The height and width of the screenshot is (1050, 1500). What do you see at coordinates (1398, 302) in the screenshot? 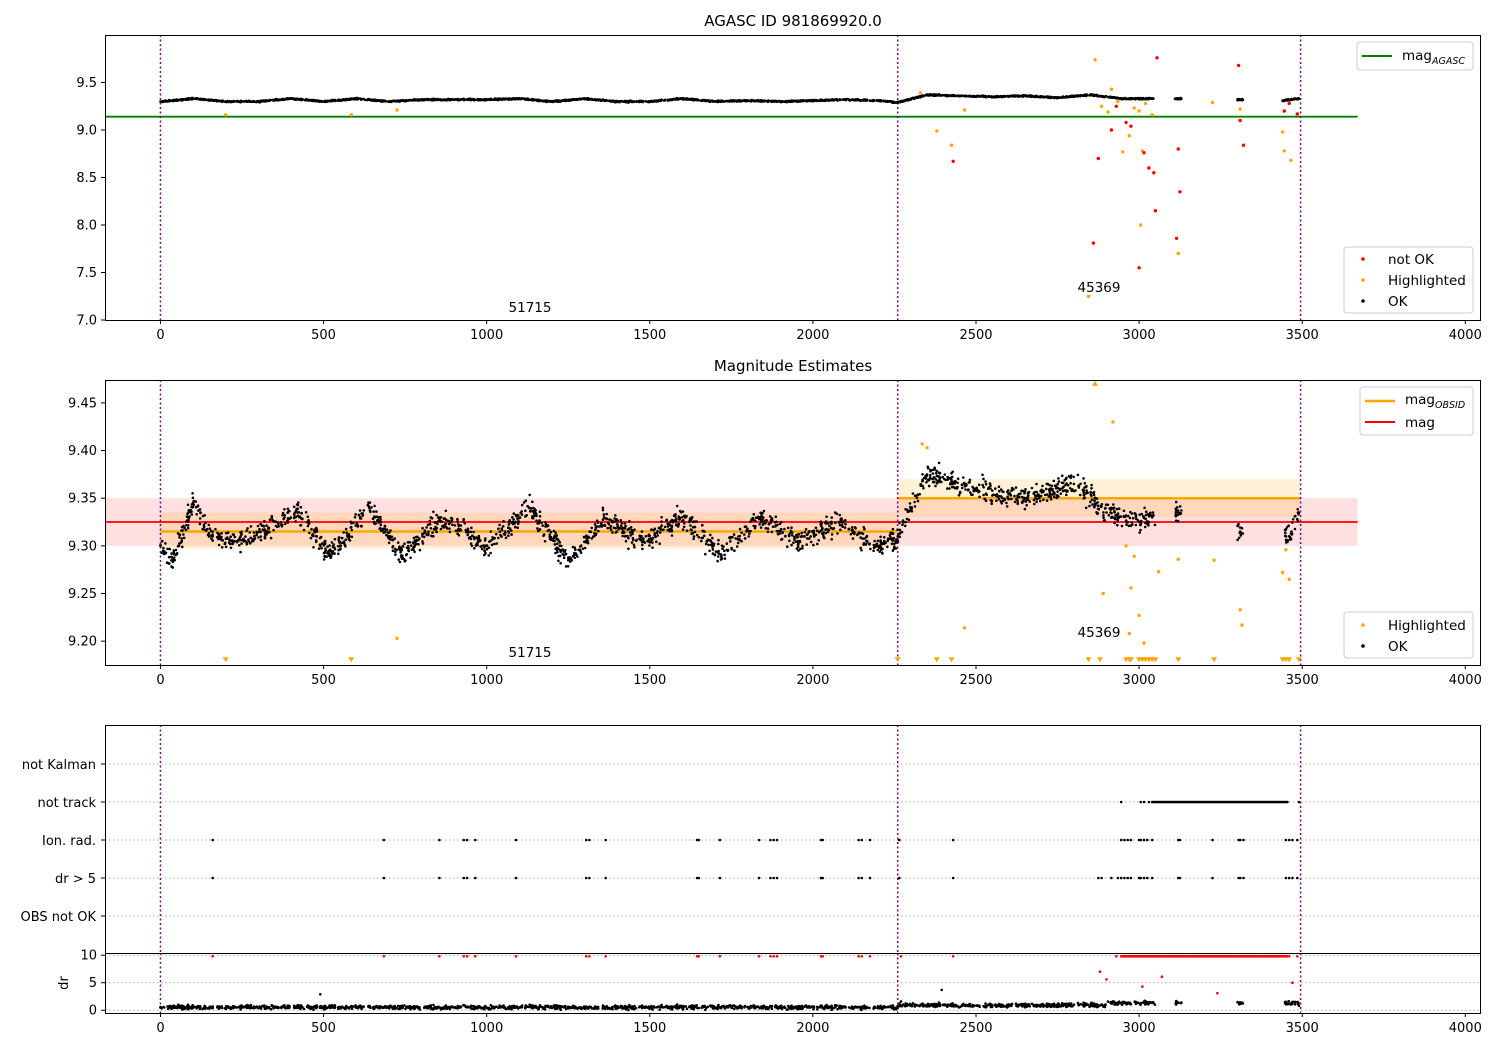
I see `legend-label-ok: OK` at bounding box center [1398, 302].